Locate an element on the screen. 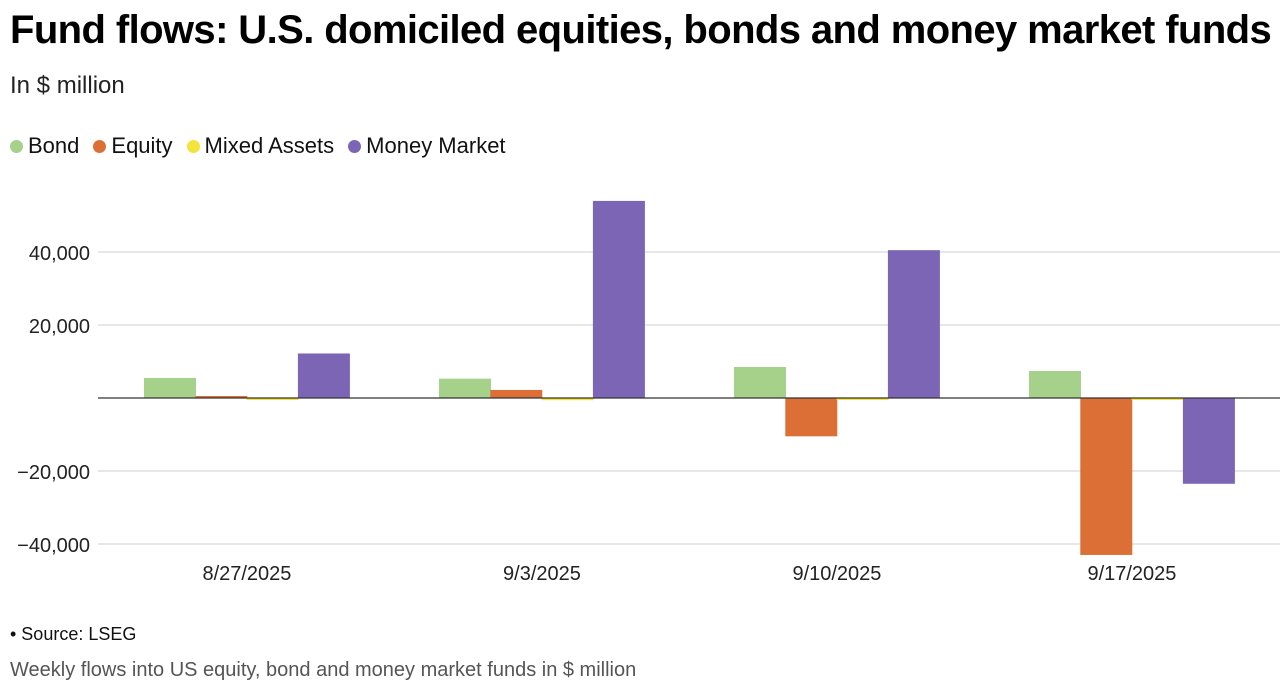  legend-label-bond: Bond is located at coordinates (54, 145).